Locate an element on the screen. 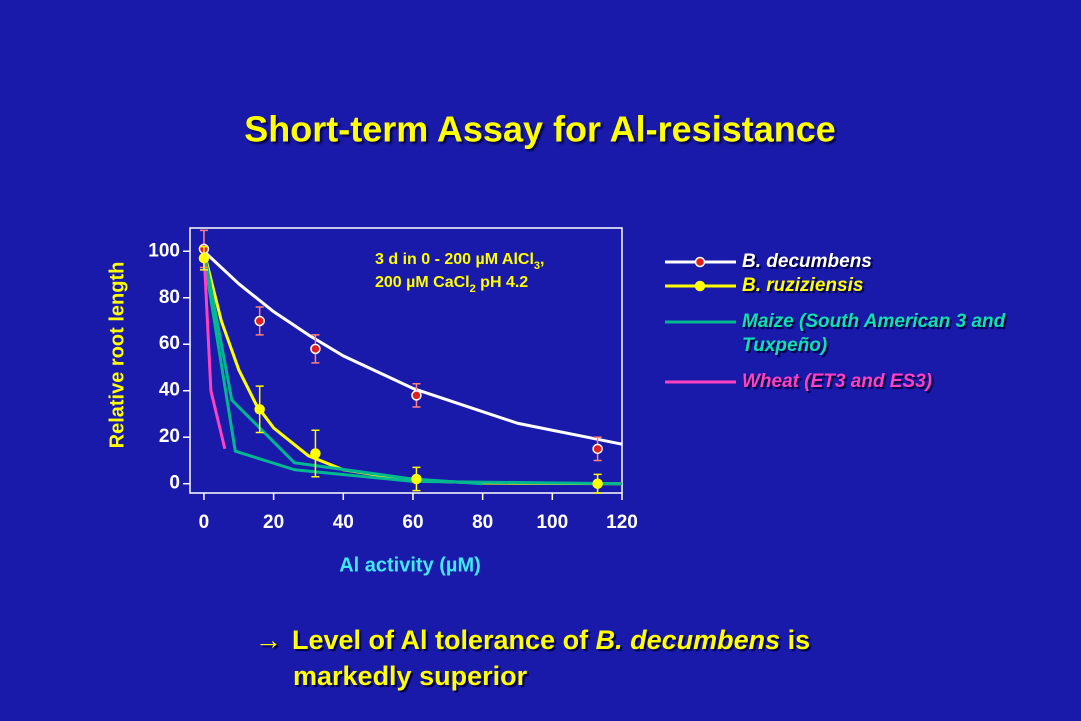 This screenshot has height=721, width=1081. annotation-part: pH 4.2 is located at coordinates (502, 282).